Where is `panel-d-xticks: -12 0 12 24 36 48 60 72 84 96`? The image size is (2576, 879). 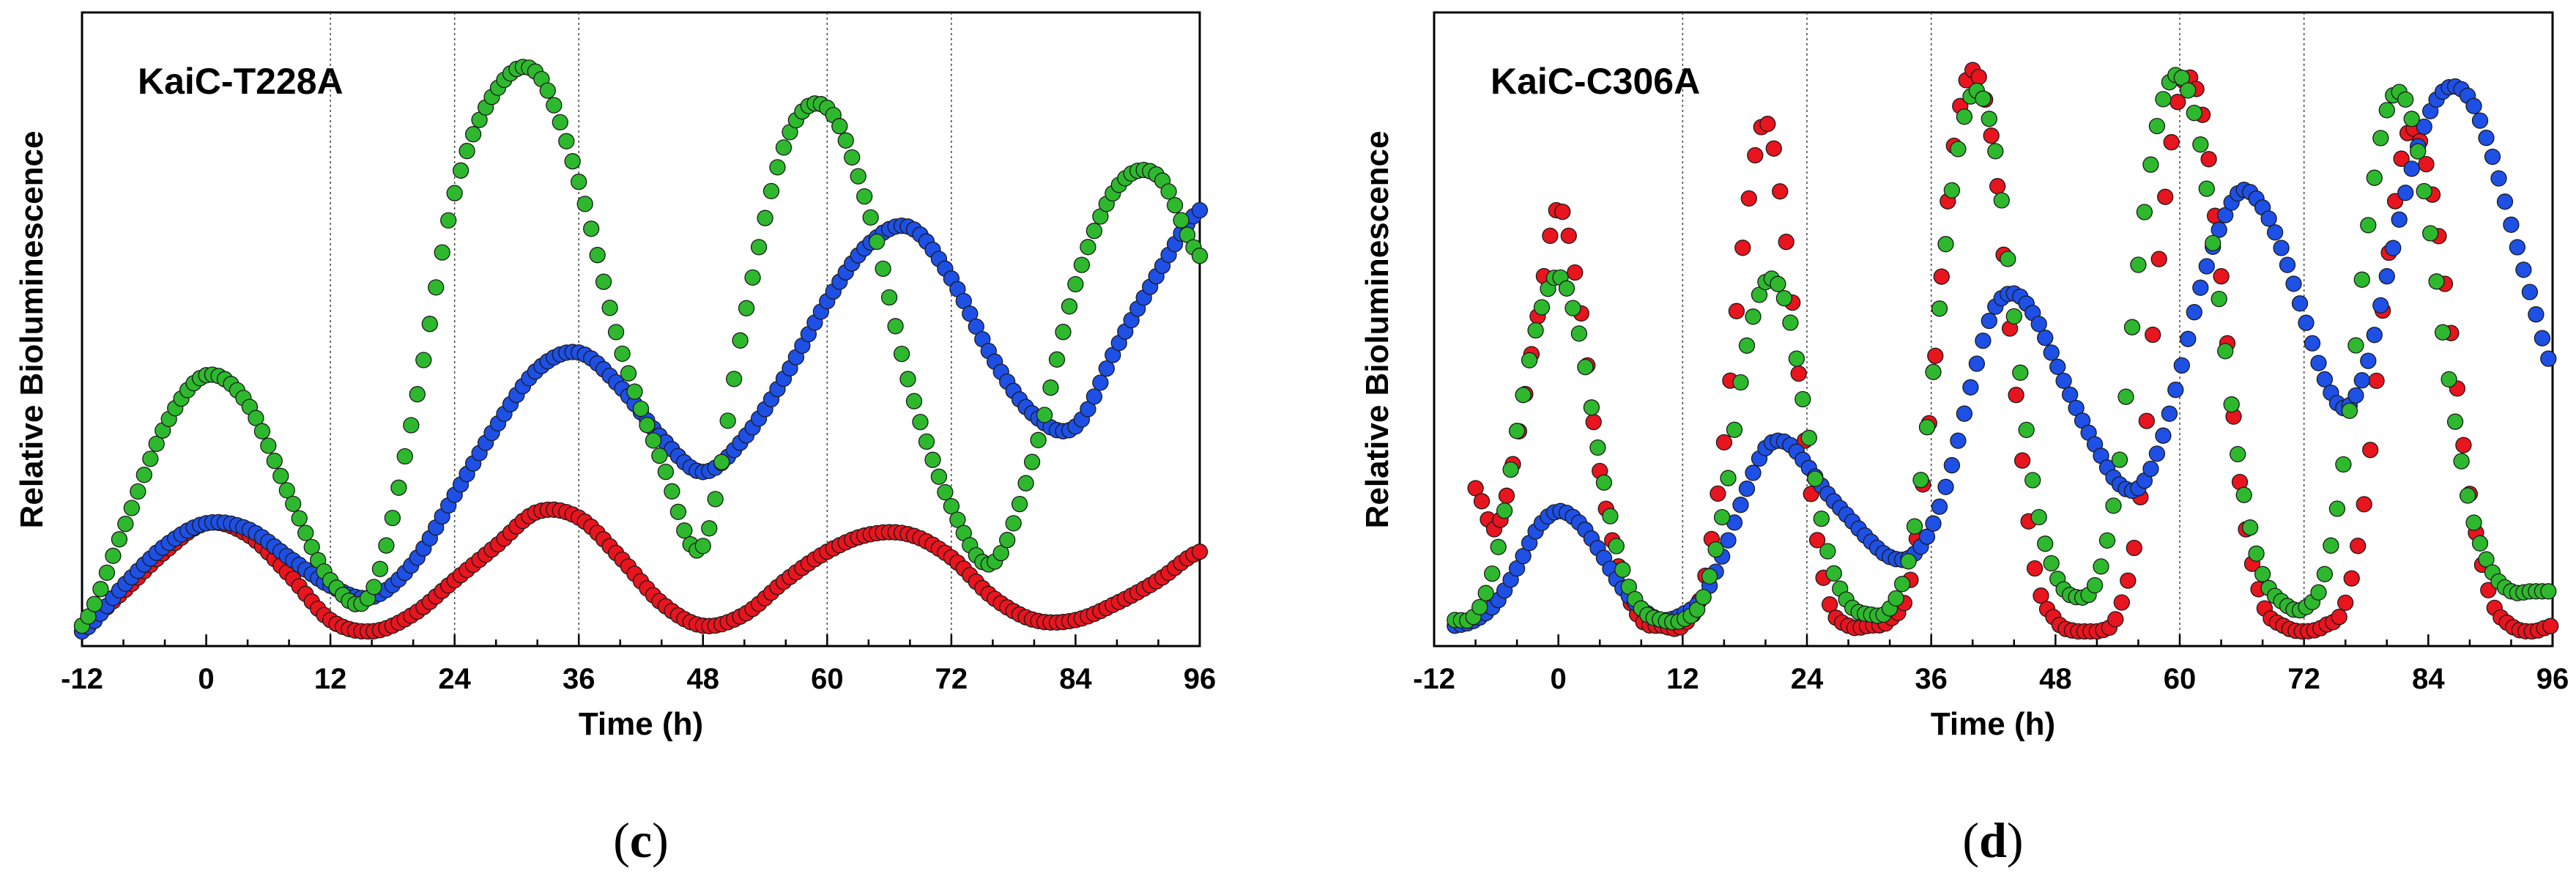 panel-d-xticks: -12 0 12 24 36 48 60 72 84 96 is located at coordinates (1991, 665).